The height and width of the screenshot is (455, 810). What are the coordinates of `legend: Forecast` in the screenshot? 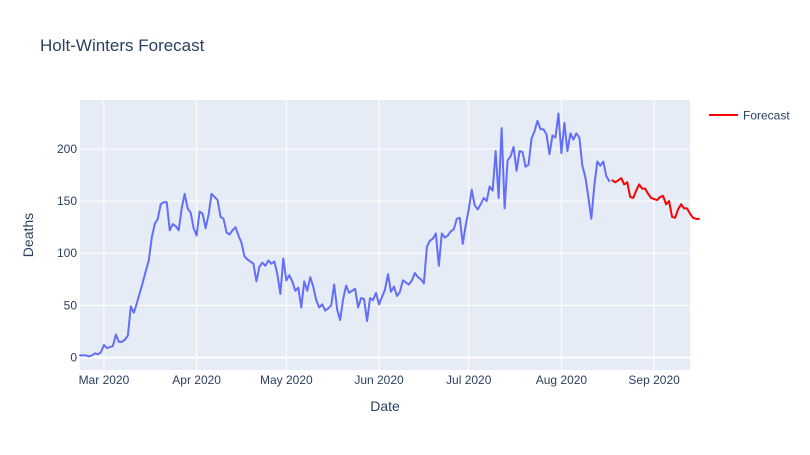 It's located at (749, 116).